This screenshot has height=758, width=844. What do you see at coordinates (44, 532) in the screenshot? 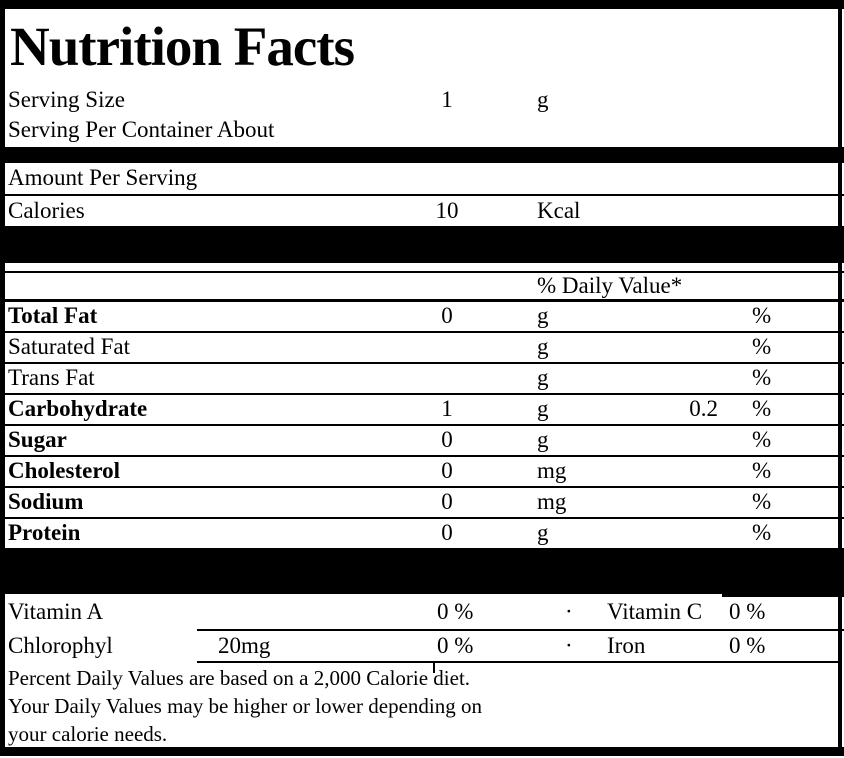
I see `nutrient-label: Protein` at bounding box center [44, 532].